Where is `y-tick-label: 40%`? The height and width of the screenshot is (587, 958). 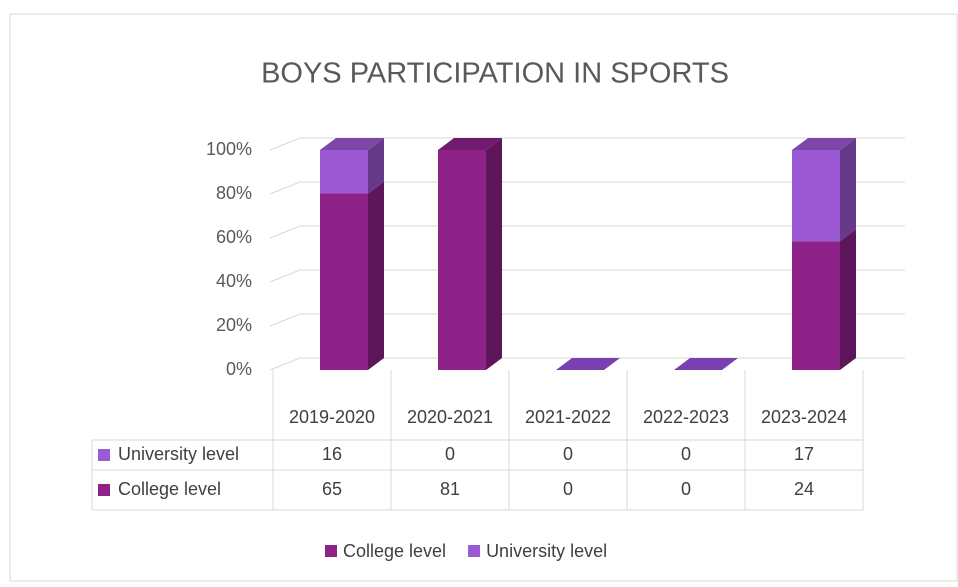 y-tick-label: 40% is located at coordinates (234, 281).